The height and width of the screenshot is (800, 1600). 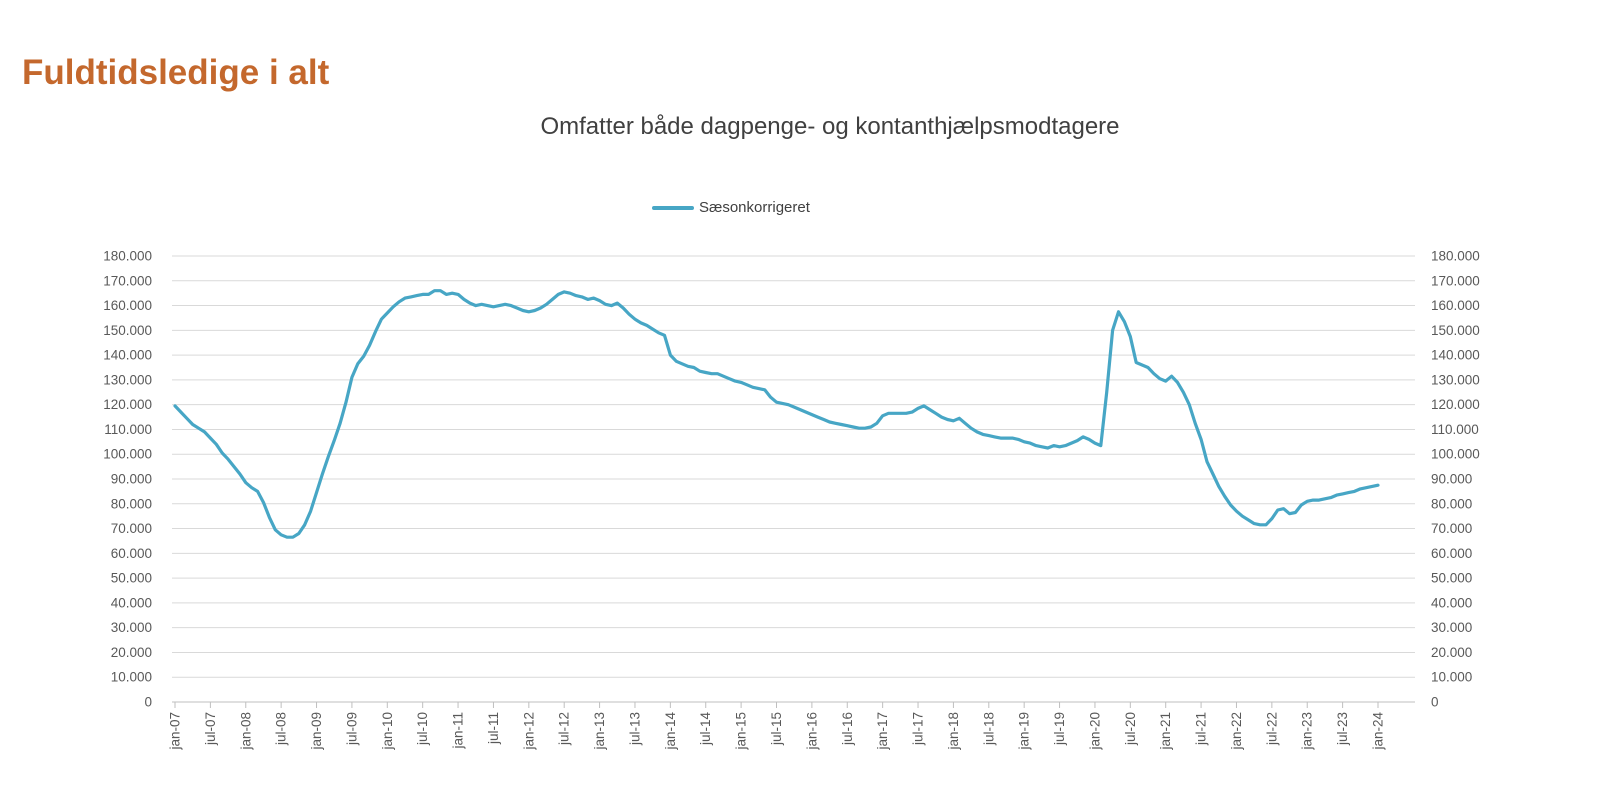 I want to click on x-axis-tick-label: jul-08, so click(x=281, y=729).